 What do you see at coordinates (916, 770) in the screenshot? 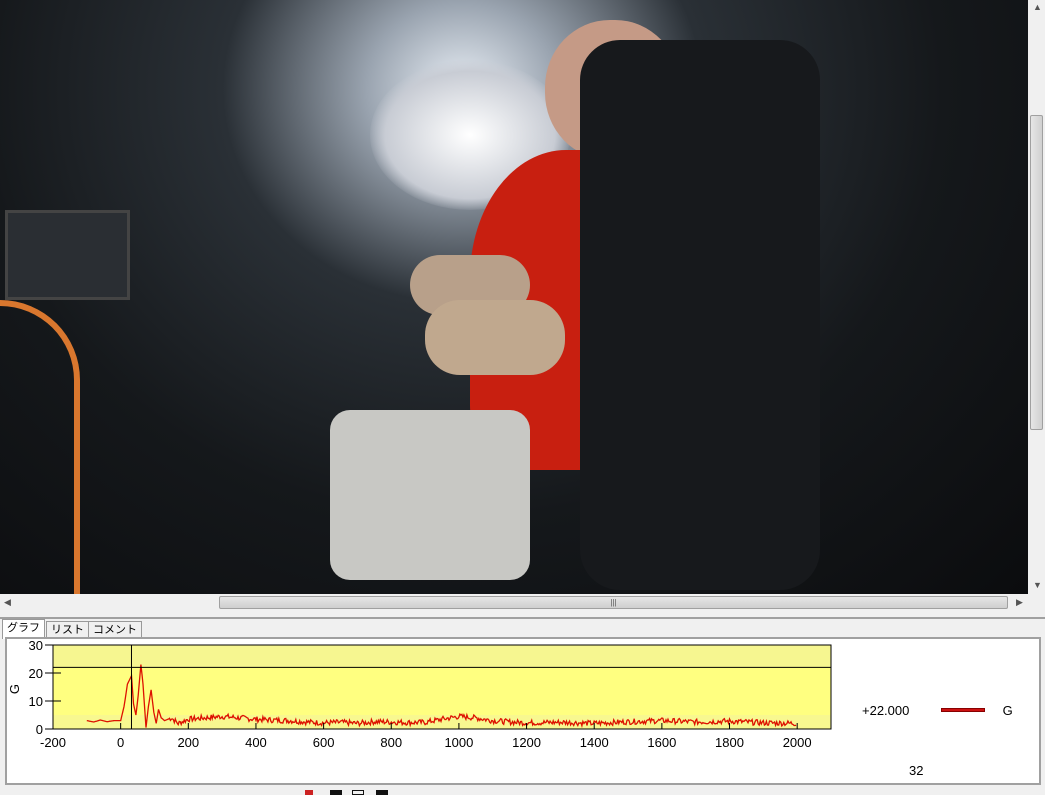
I see `cursor-time: 32` at bounding box center [916, 770].